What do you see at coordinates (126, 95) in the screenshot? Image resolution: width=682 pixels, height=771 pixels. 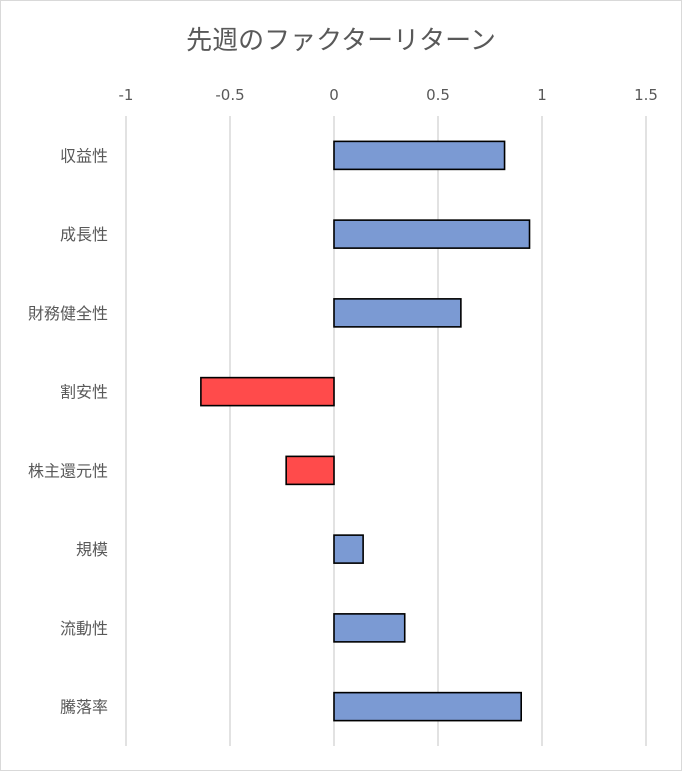 I see `x-tick-label: -1` at bounding box center [126, 95].